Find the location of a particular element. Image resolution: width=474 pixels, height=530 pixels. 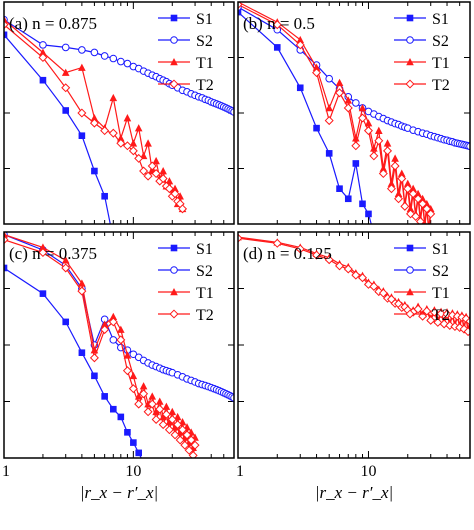

series-t2 is located at coordinates (354, 285).